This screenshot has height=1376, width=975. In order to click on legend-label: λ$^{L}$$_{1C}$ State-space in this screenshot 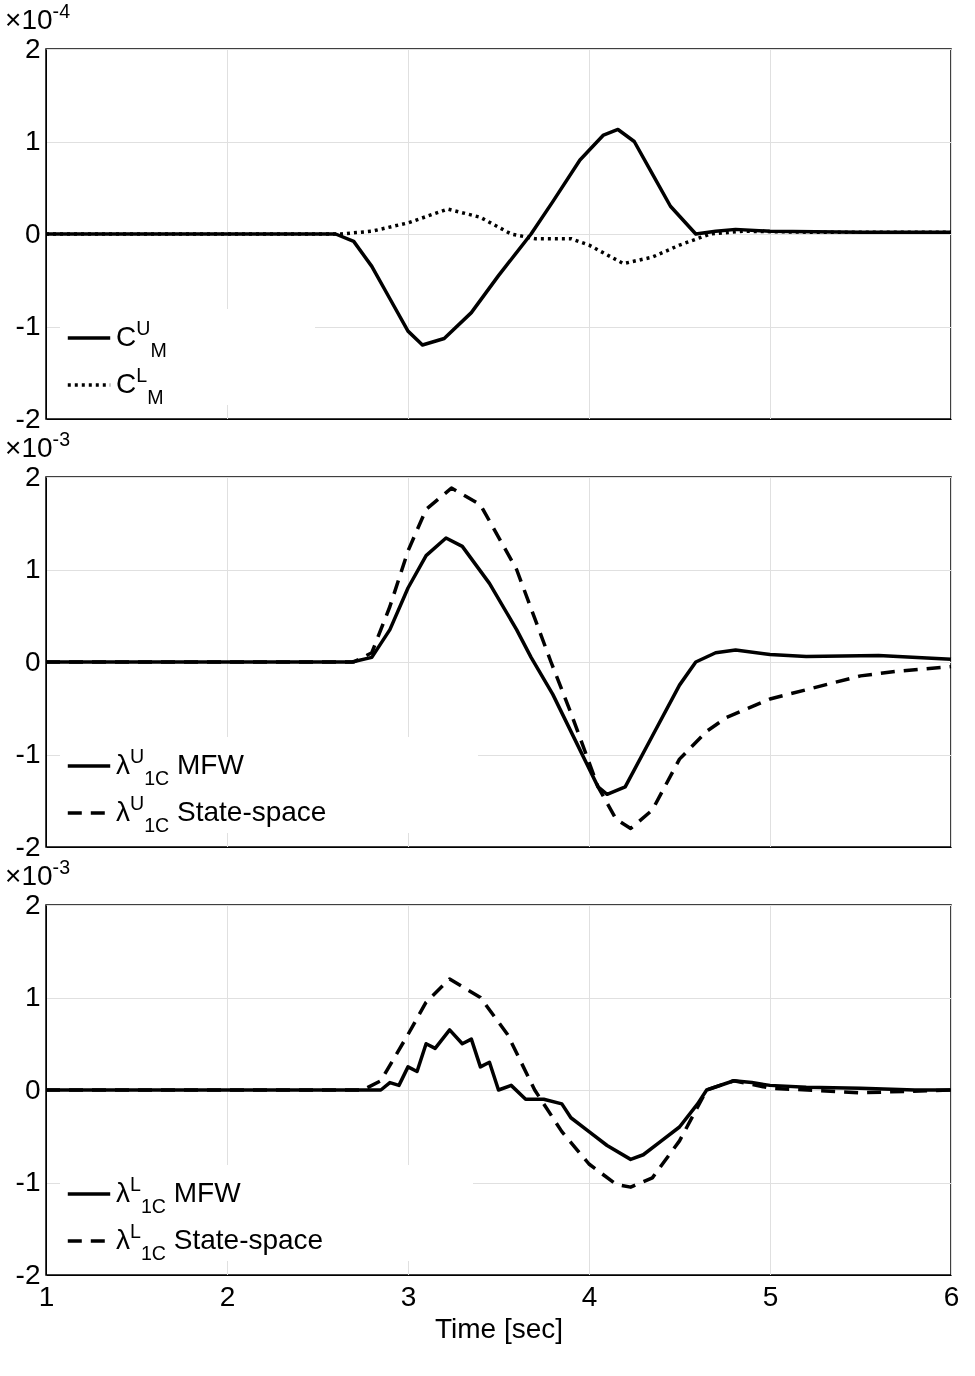, I will do `click(220, 1242)`.